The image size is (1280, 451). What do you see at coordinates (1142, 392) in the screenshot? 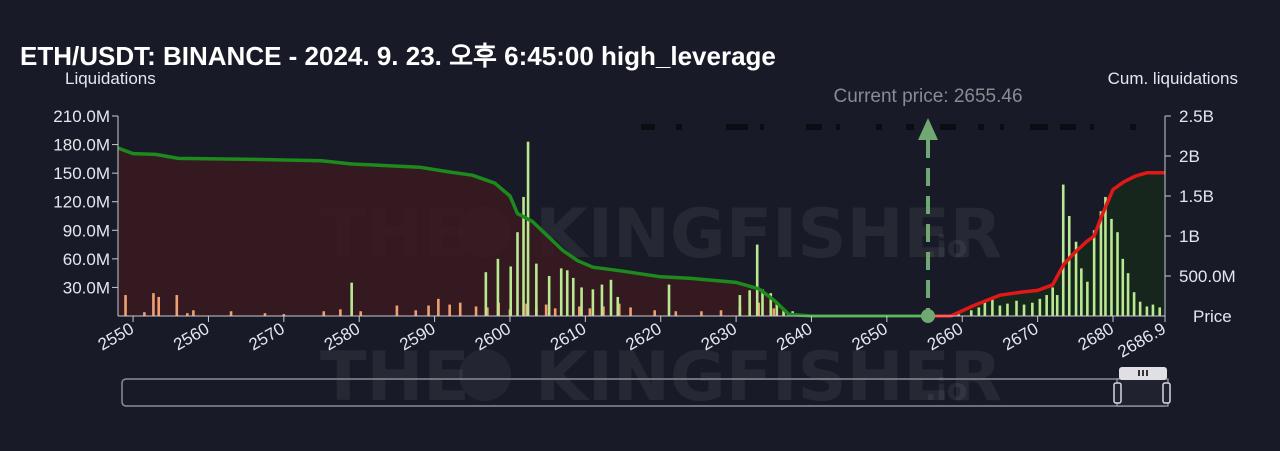
I see `navigator-selection` at bounding box center [1142, 392].